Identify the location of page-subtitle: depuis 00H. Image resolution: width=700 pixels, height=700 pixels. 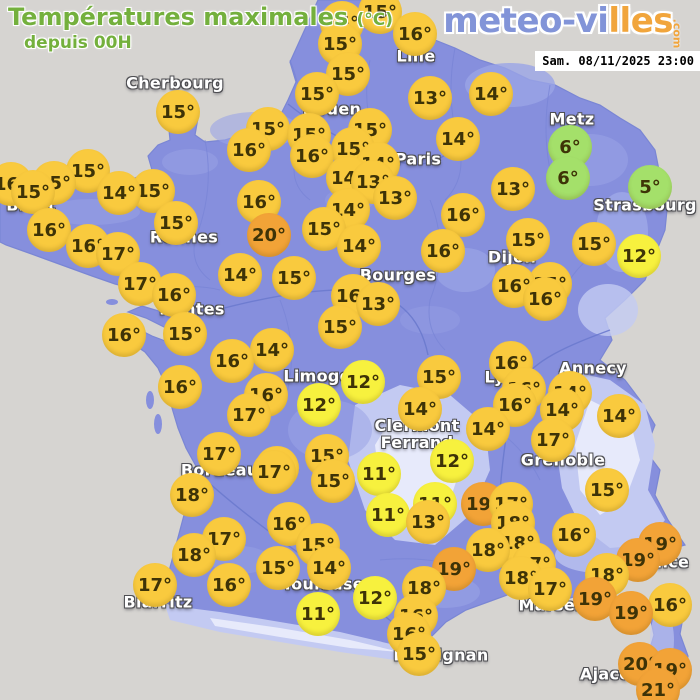
(78, 43).